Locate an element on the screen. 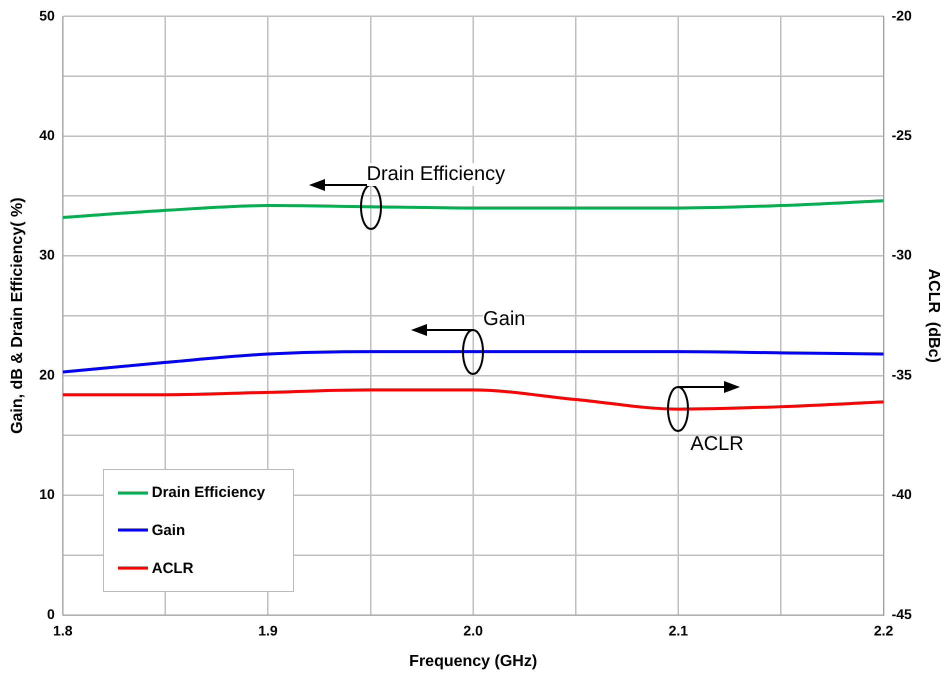  y-tick-label: 50 is located at coordinates (47, 15).